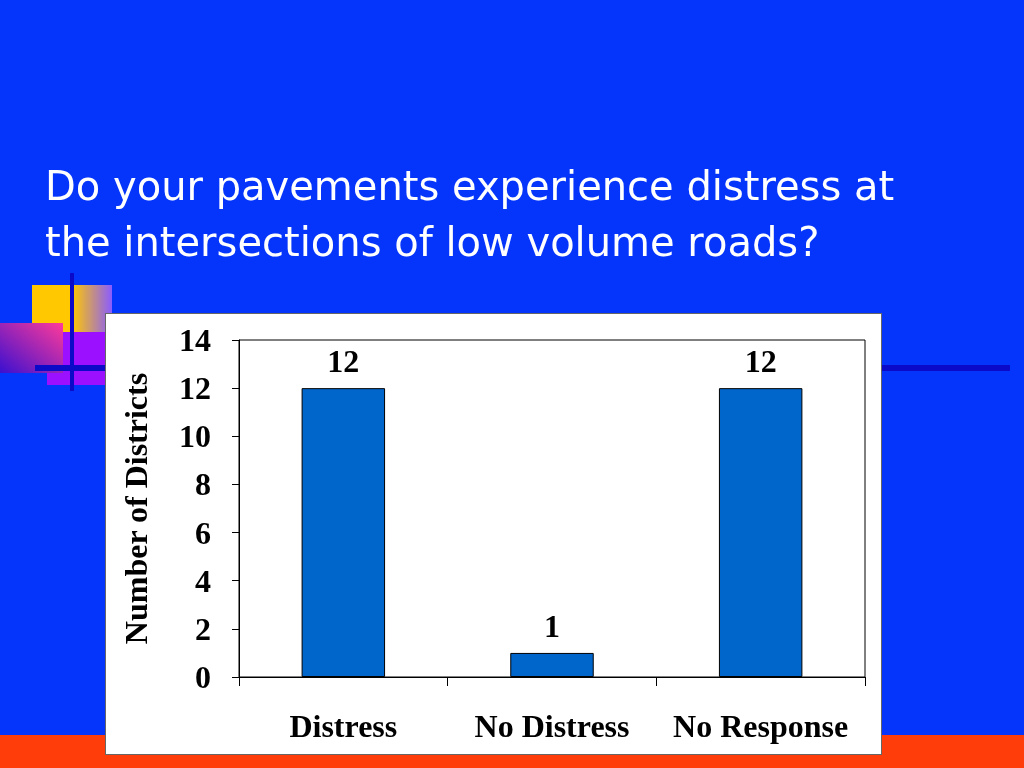 The width and height of the screenshot is (1024, 768). I want to click on chart-title: Do your pavements experience distress at the intersections of low volume roads?, so click(470, 214).